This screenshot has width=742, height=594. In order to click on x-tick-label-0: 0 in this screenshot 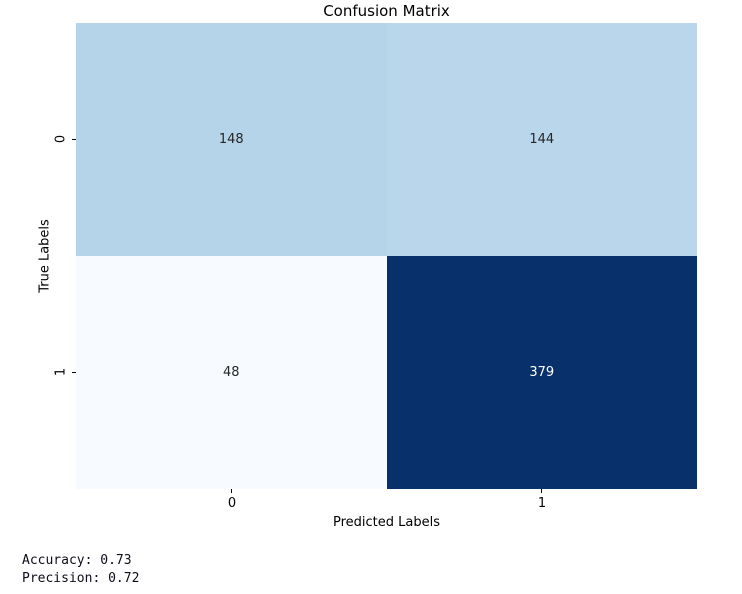, I will do `click(232, 503)`.